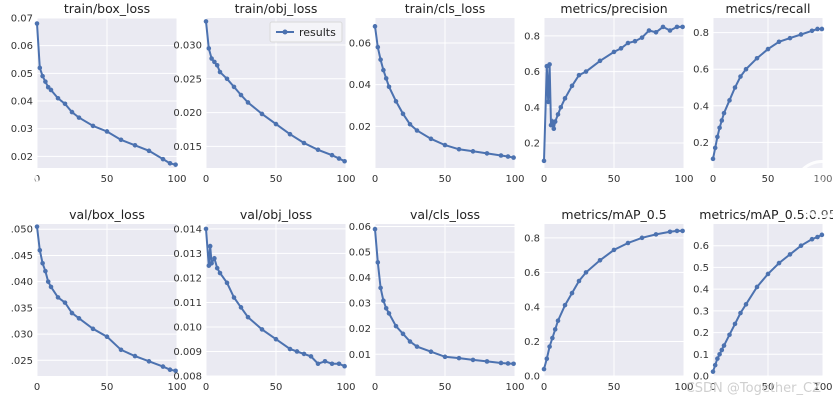 The width and height of the screenshot is (833, 402). I want to click on legend-box, so click(306, 32).